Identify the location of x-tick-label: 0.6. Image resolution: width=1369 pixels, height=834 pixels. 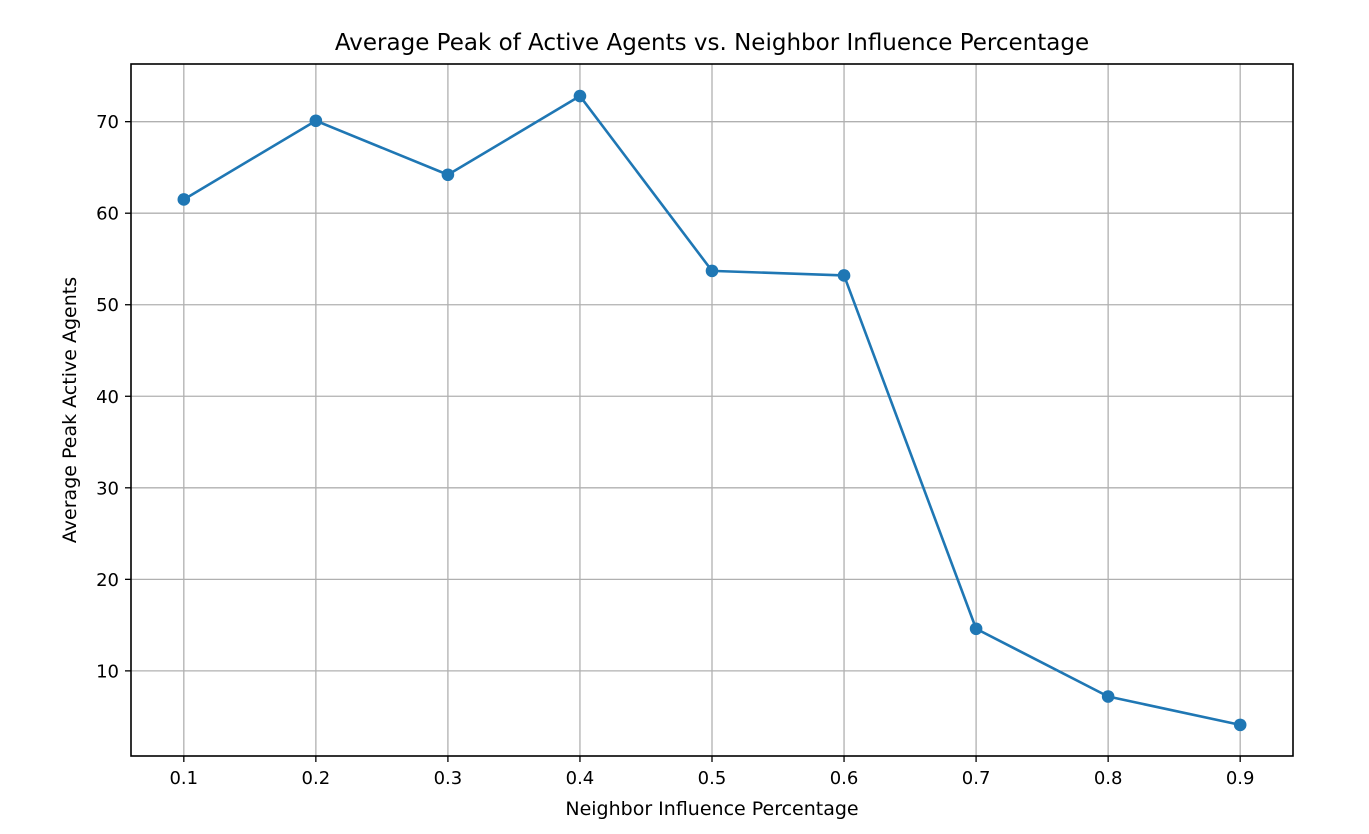
(844, 778).